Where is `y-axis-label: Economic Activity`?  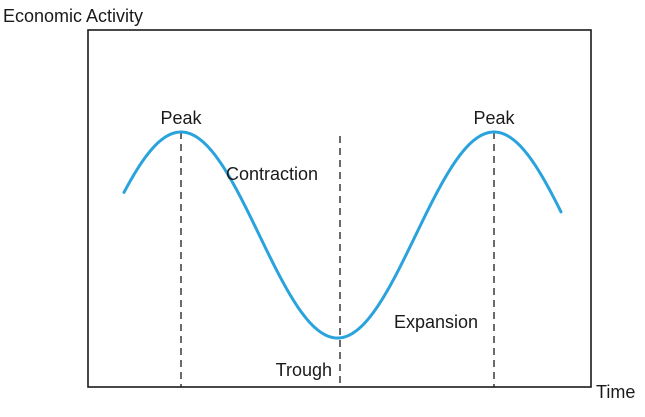
y-axis-label: Economic Activity is located at coordinates (73, 16).